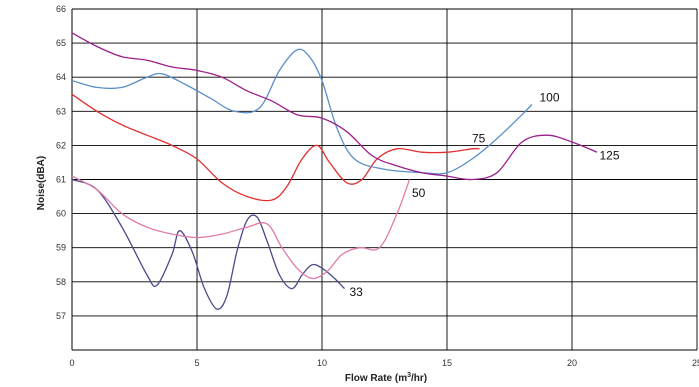 This screenshot has width=699, height=387. Describe the element at coordinates (357, 292) in the screenshot. I see `series-label-33: 33` at that location.